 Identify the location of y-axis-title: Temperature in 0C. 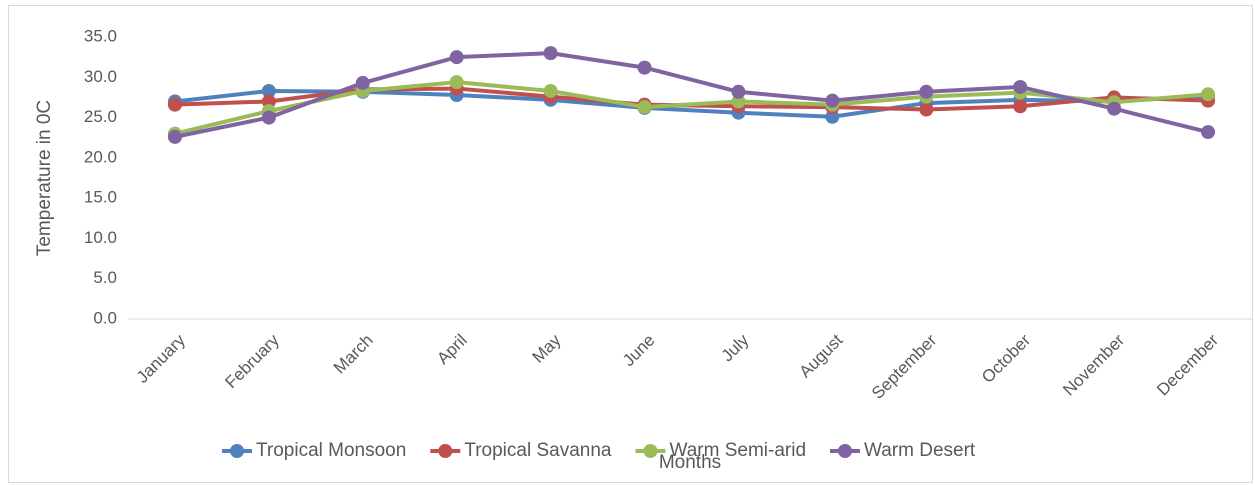
(44, 178).